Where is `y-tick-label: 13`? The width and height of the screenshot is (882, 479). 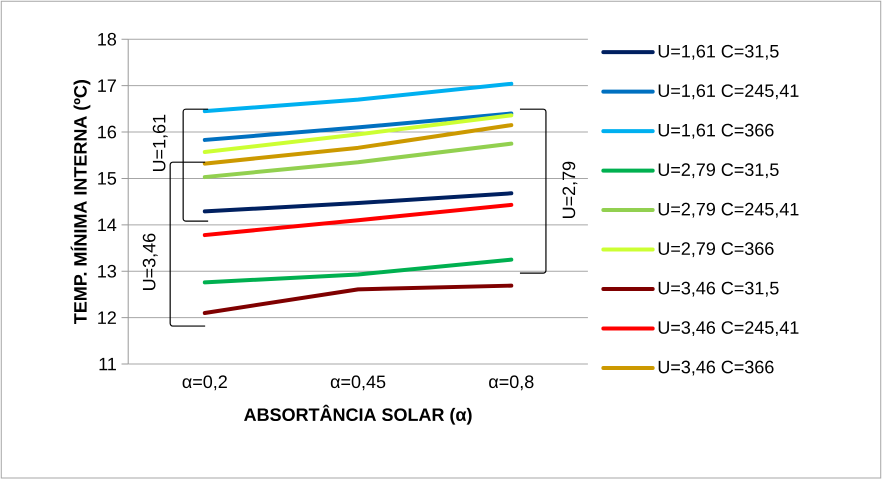
y-tick-label: 13 is located at coordinates (107, 271).